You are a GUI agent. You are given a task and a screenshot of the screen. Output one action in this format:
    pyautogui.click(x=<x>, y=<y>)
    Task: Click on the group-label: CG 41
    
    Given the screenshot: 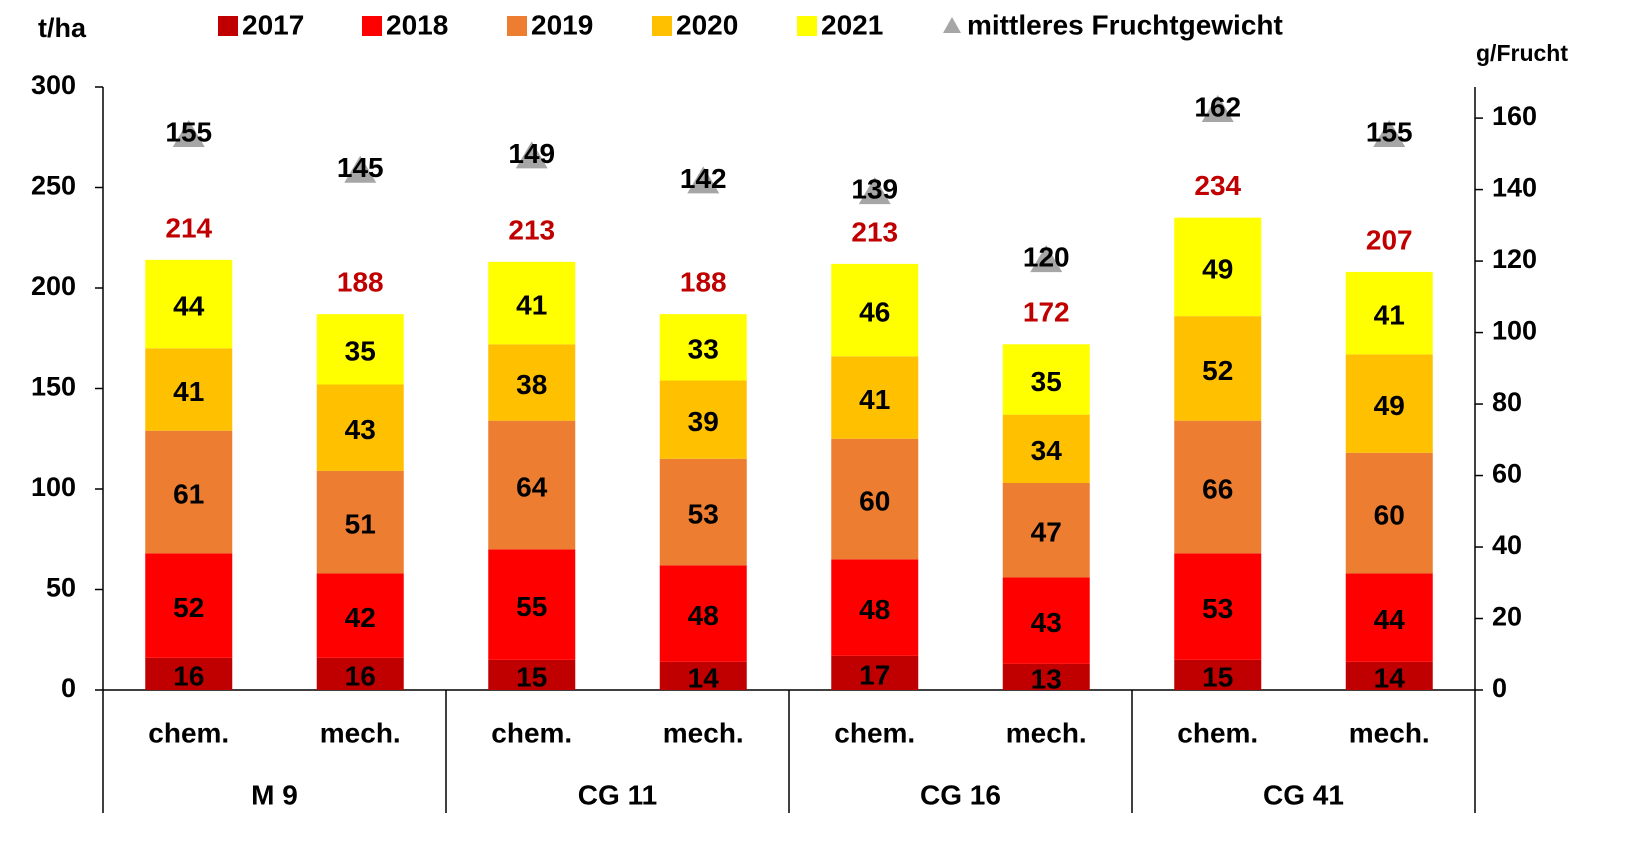 What is the action you would take?
    pyautogui.click(x=1303, y=794)
    